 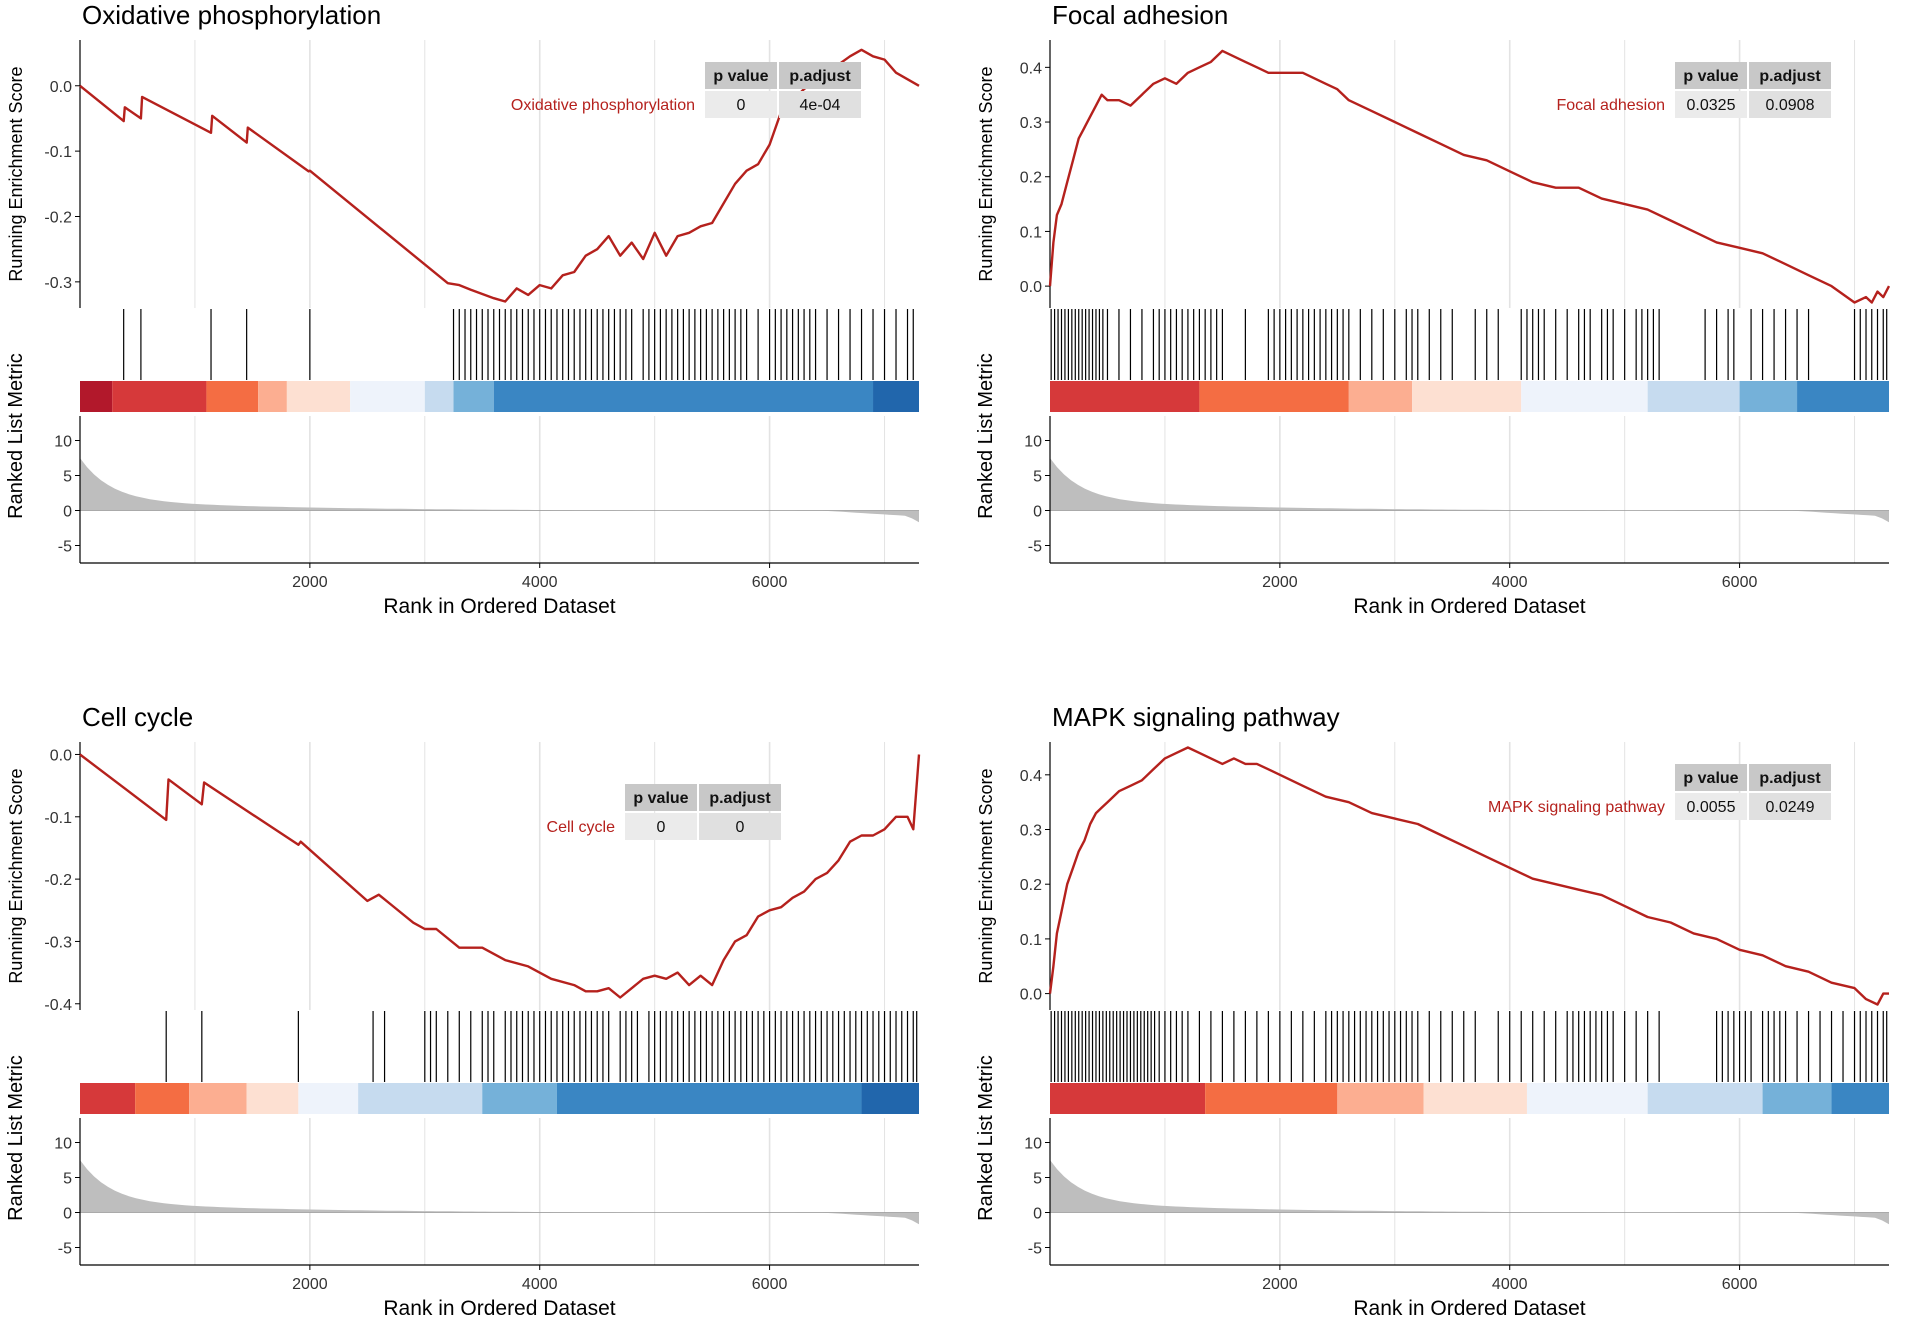 What do you see at coordinates (603, 105) in the screenshot?
I see `legend-label: Oxidative phosphorylation` at bounding box center [603, 105].